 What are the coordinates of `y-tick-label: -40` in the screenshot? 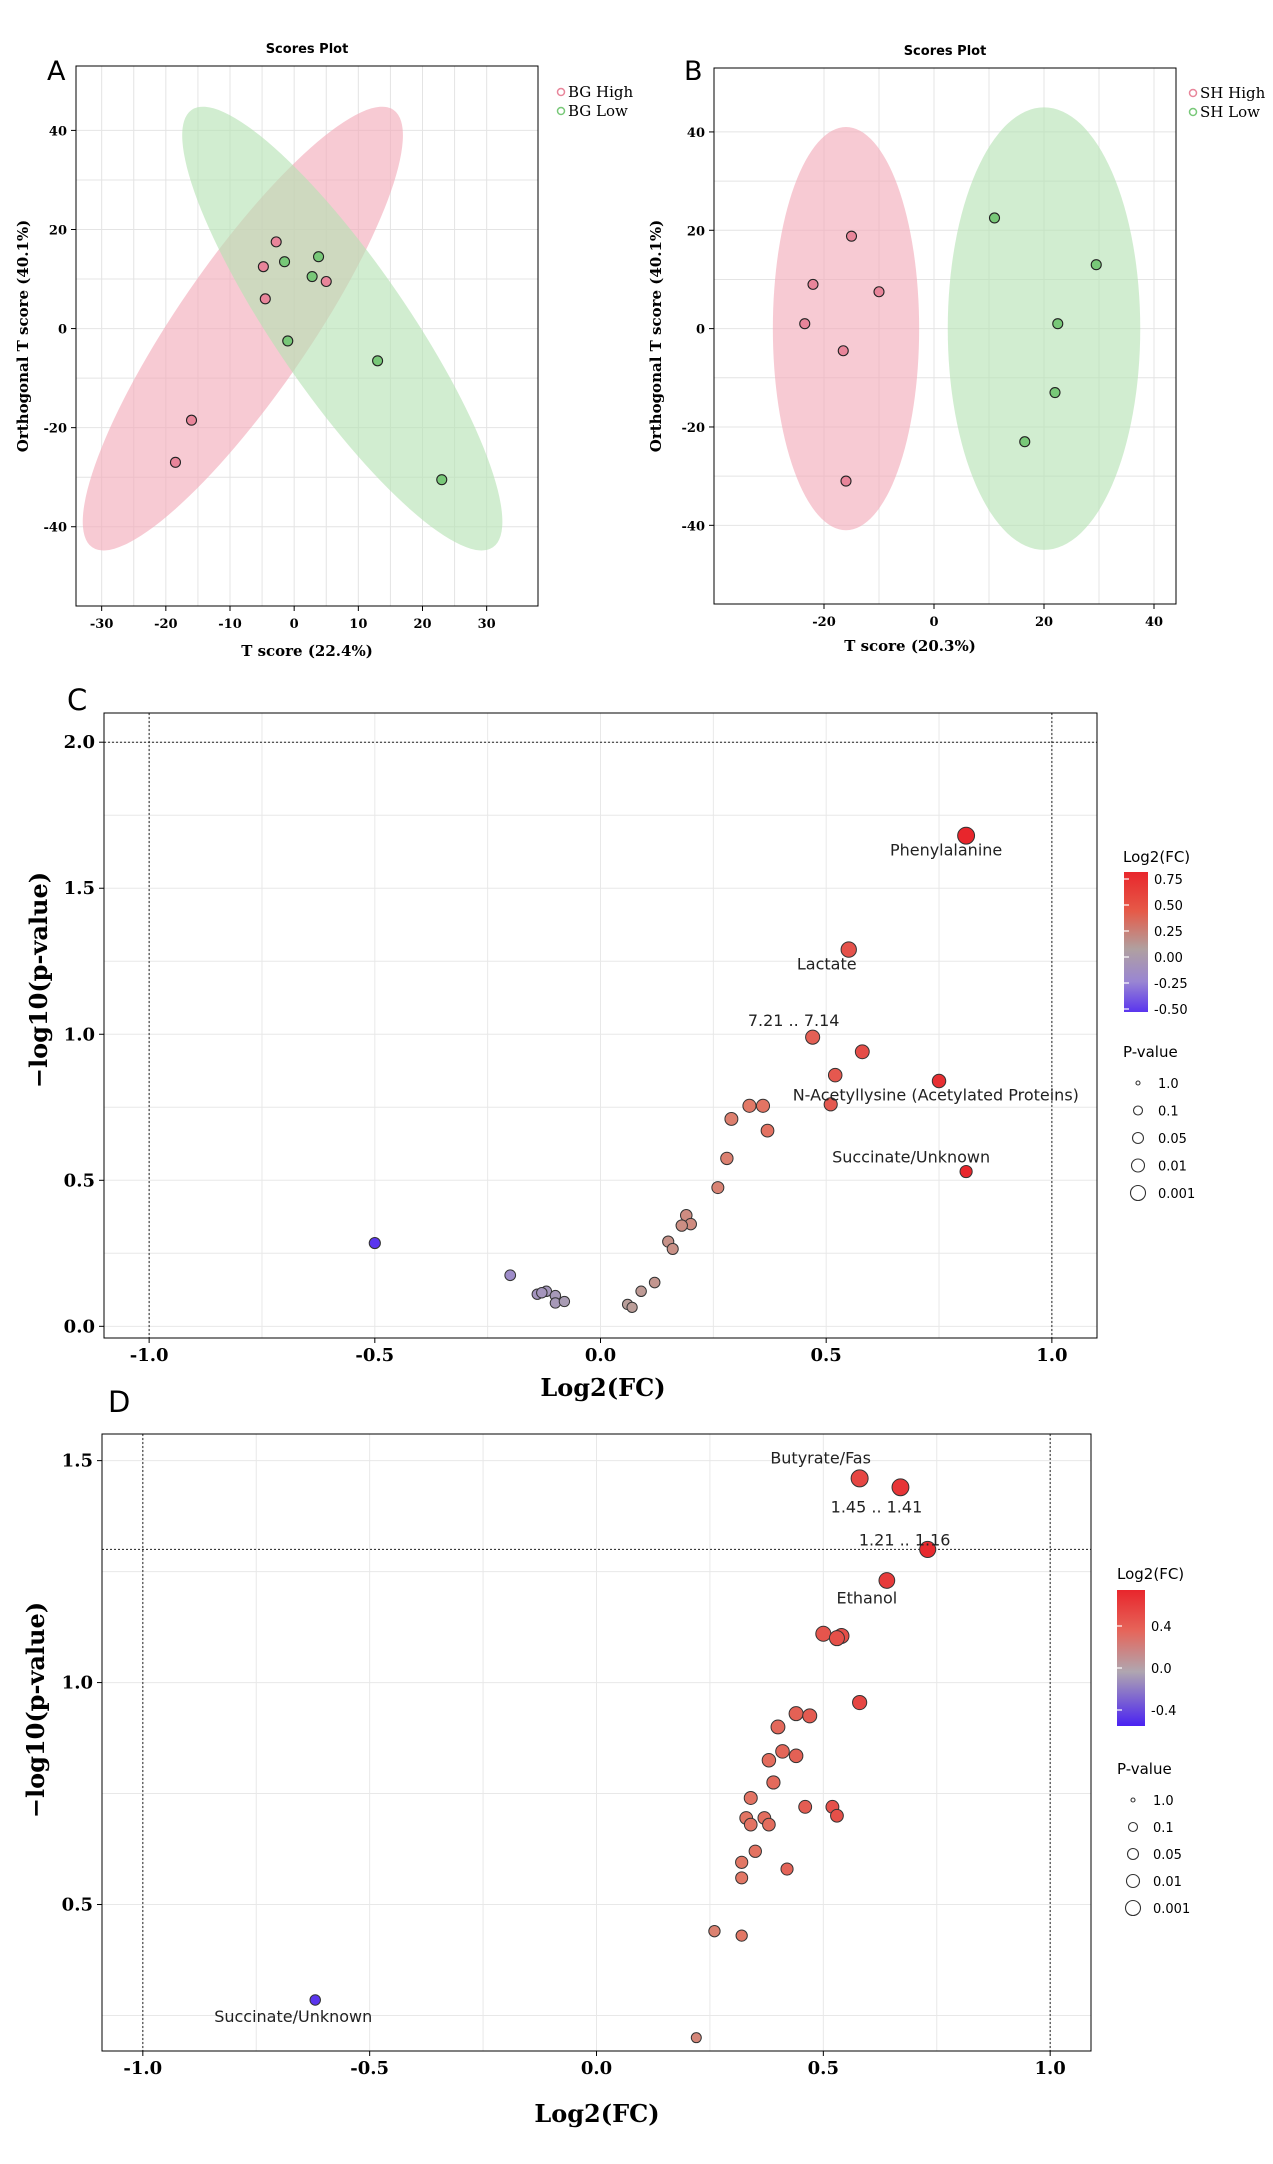 It's located at (56, 528).